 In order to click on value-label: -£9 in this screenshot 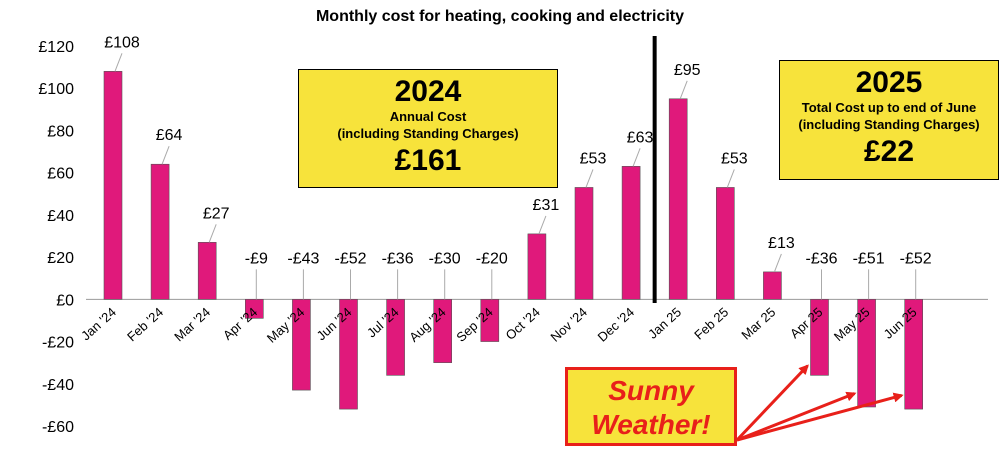, I will do `click(256, 258)`.